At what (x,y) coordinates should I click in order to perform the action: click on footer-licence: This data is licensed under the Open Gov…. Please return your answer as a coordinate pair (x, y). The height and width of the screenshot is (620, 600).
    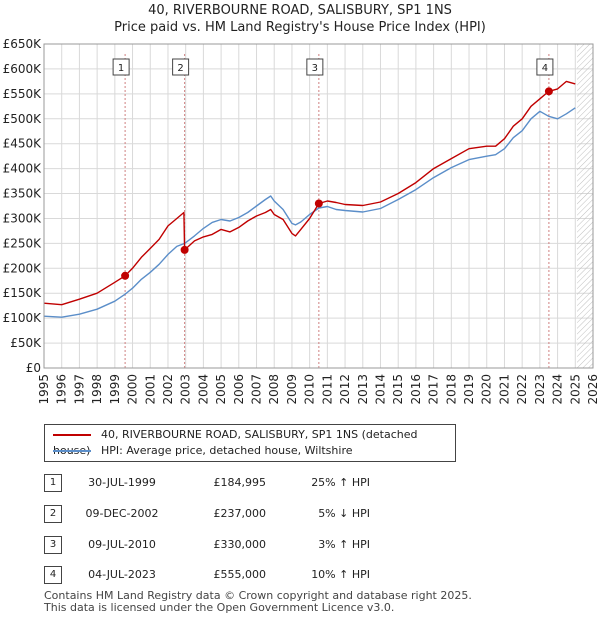
    Looking at the image, I should click on (219, 607).